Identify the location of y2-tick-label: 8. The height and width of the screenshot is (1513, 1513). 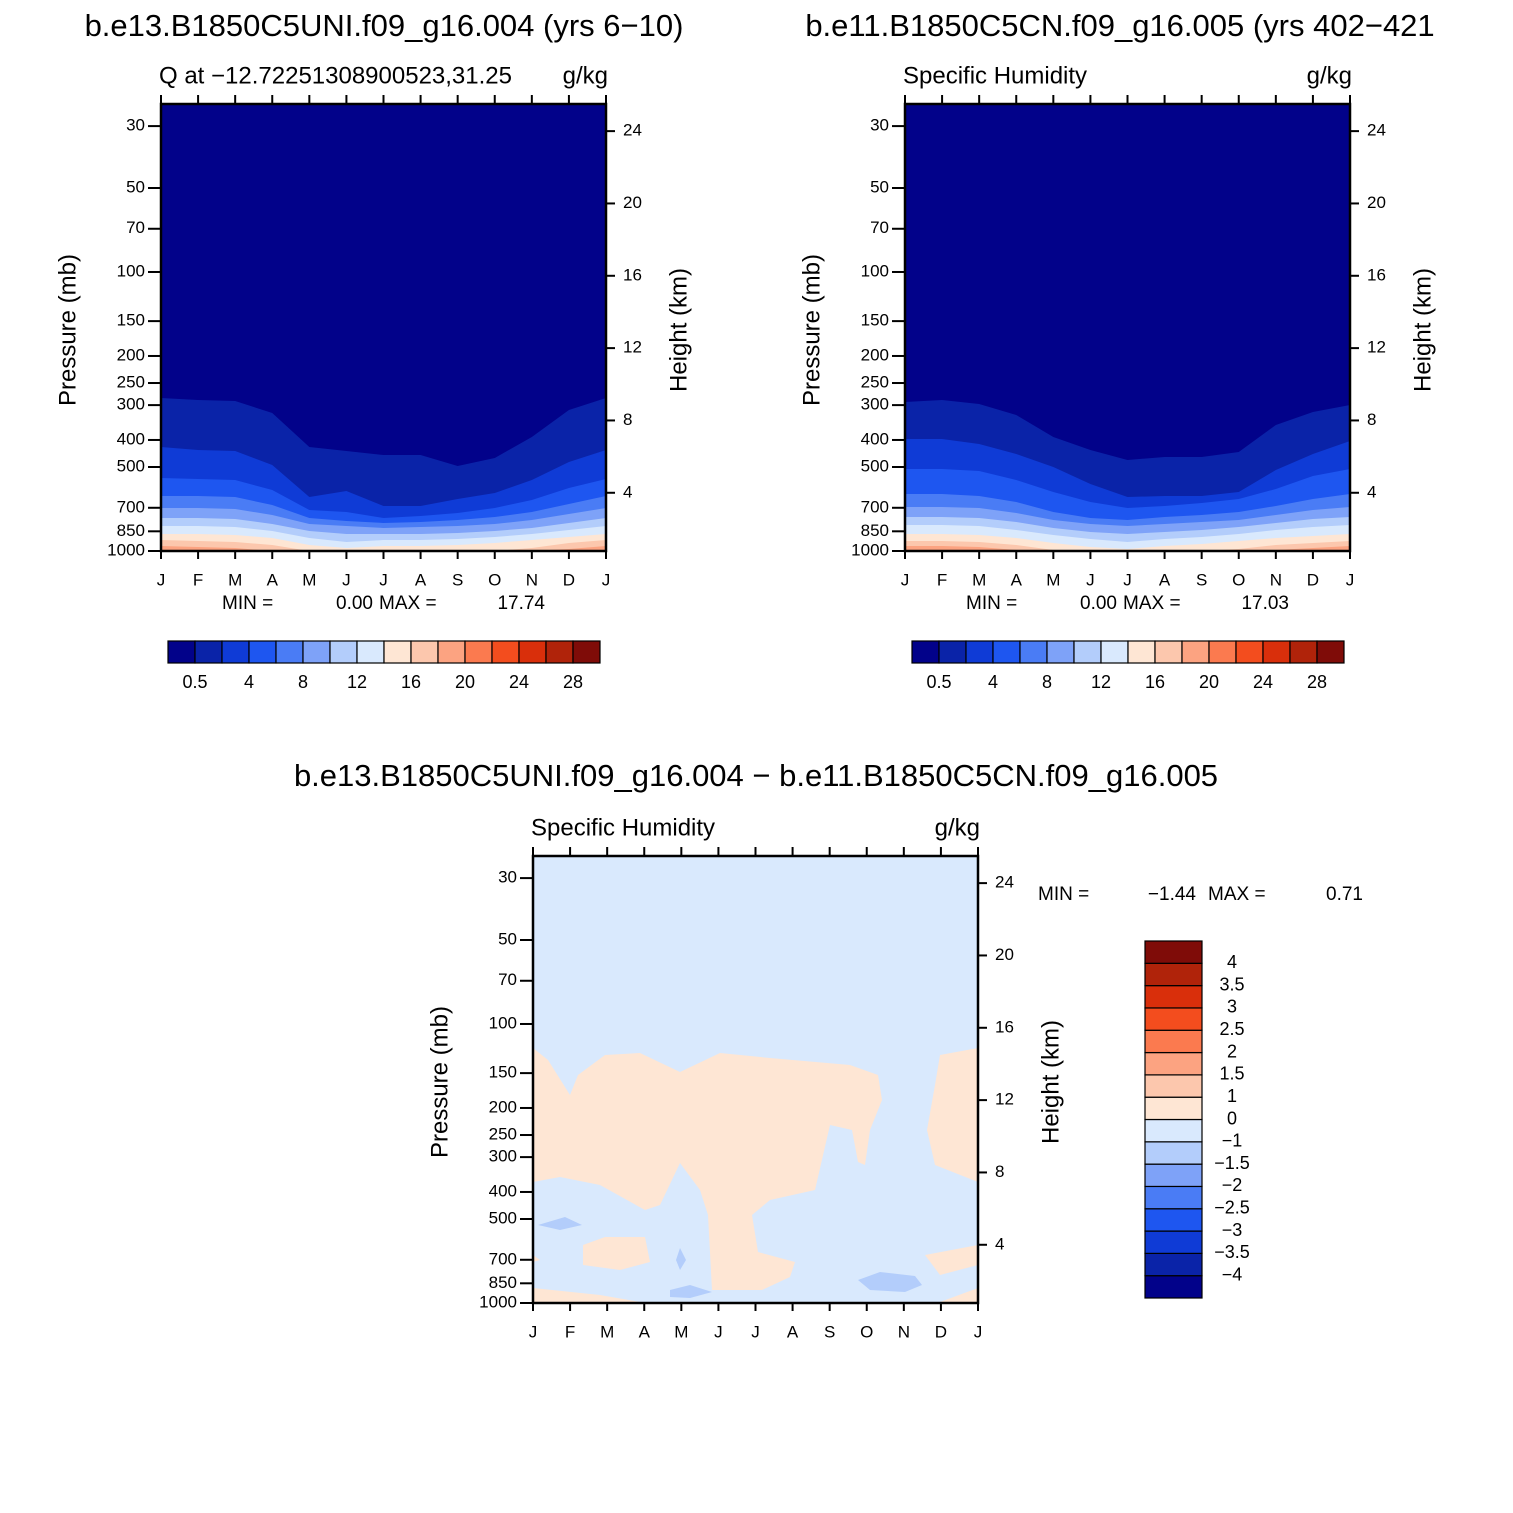
(1371, 419).